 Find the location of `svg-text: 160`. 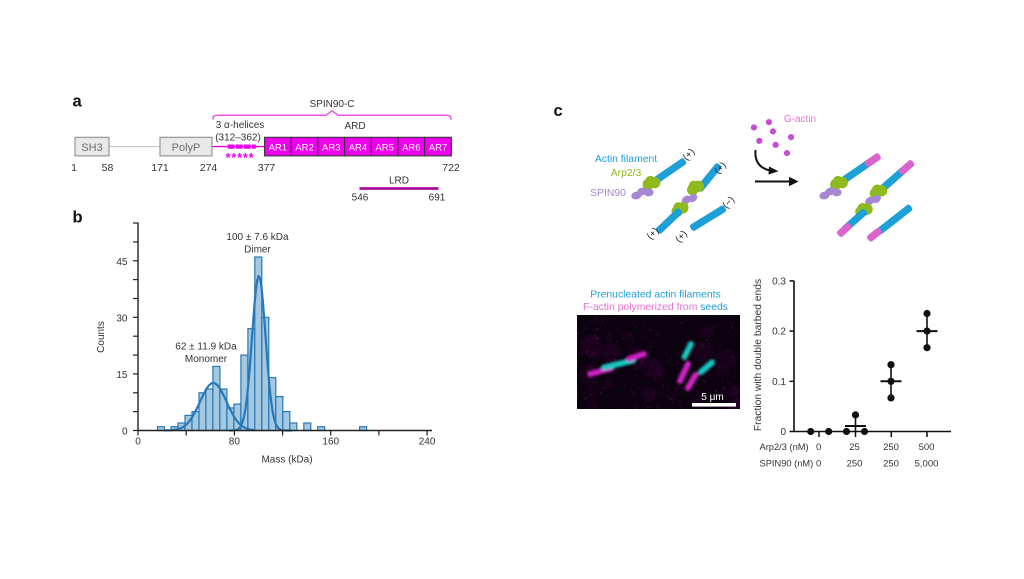

svg-text: 160 is located at coordinates (330, 442).